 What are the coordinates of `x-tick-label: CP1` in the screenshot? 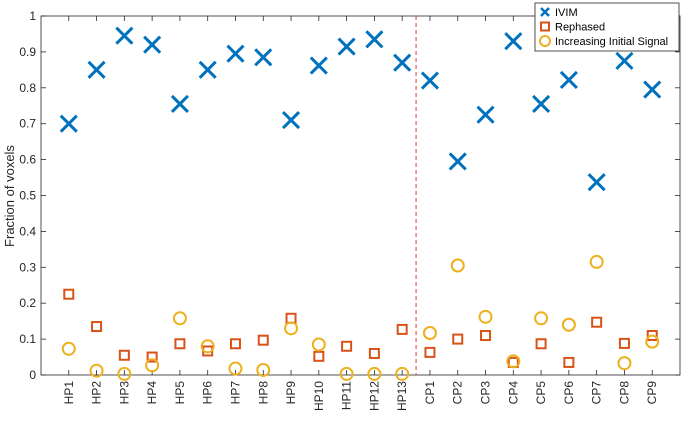 It's located at (430, 393).